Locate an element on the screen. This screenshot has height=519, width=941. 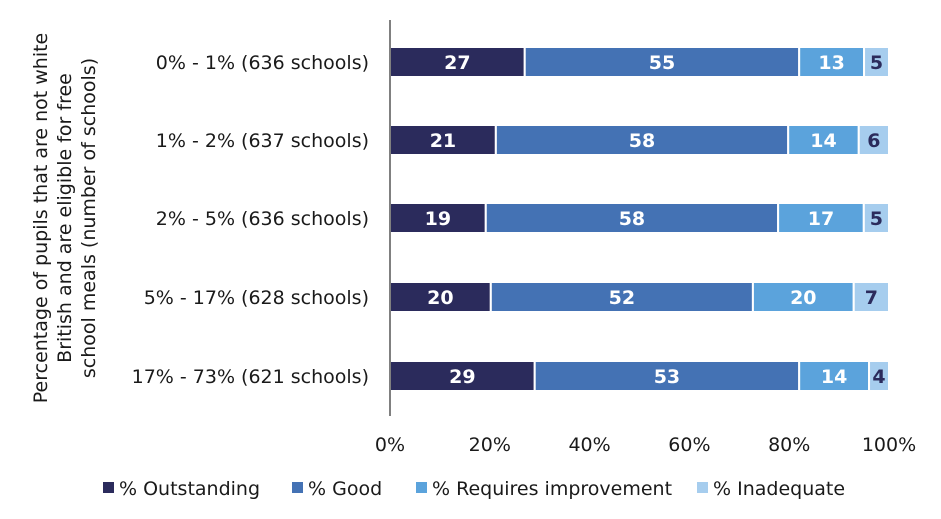
legend-label: % Good is located at coordinates (345, 489).